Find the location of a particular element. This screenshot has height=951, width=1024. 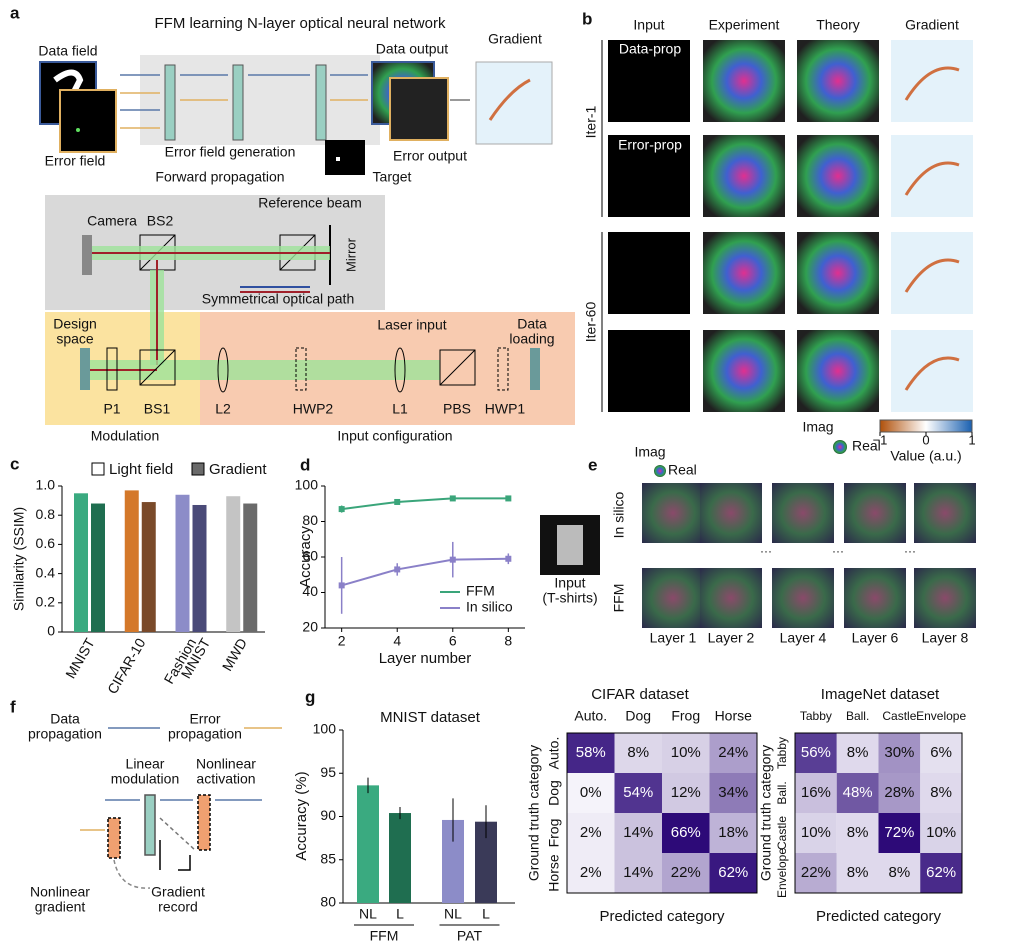

row-label: Castle is located at coordinates (782, 833).